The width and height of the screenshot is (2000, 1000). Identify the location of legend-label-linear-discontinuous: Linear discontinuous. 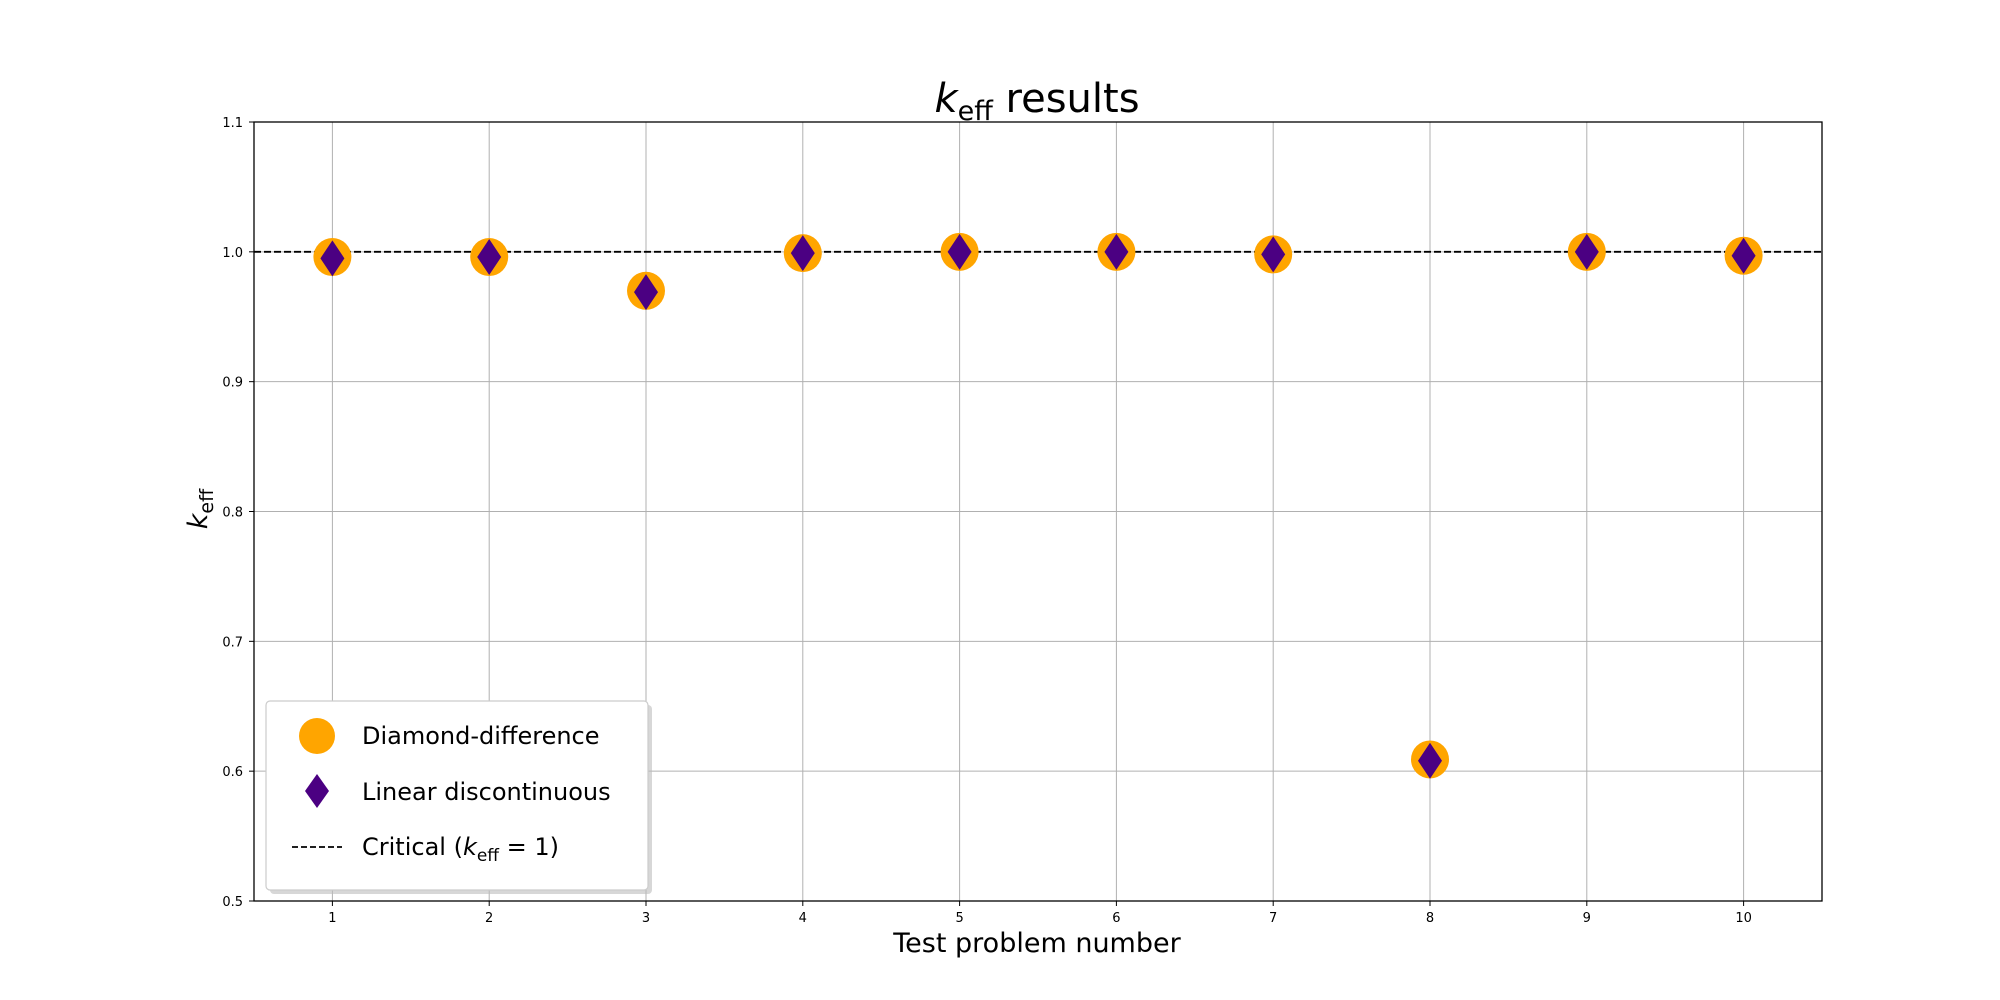
(486, 792).